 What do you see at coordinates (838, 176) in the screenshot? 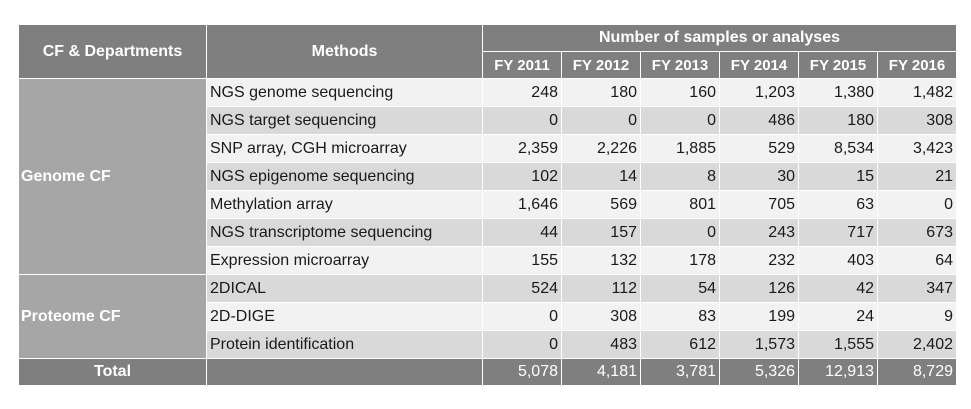
I see `value-cell: 15` at bounding box center [838, 176].